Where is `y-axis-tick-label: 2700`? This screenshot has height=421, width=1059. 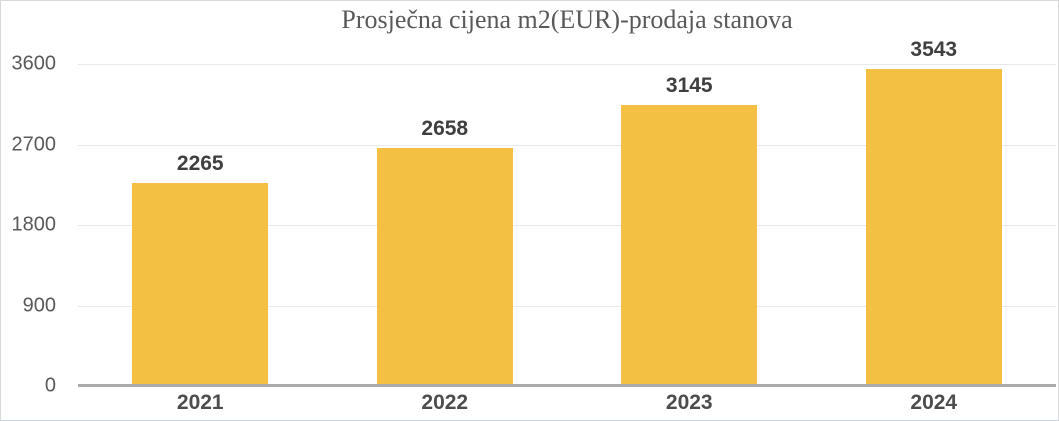 y-axis-tick-label: 2700 is located at coordinates (34, 144).